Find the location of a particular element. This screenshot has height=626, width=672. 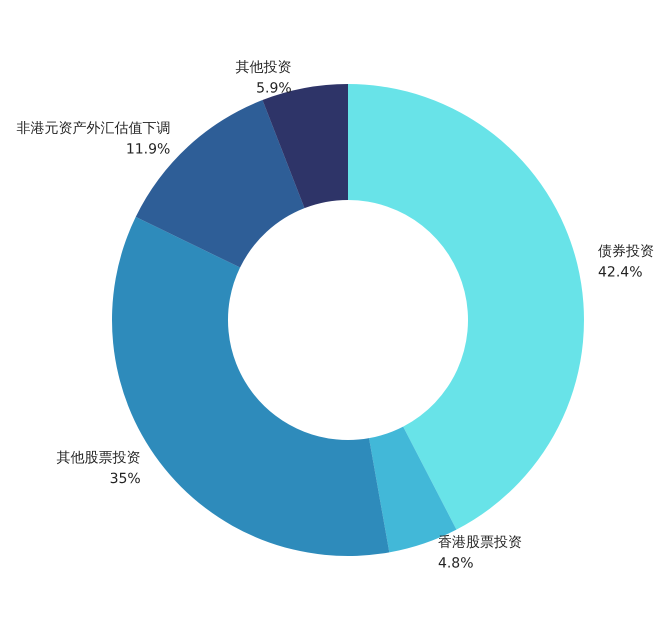

data-label: 35% is located at coordinates (125, 478).